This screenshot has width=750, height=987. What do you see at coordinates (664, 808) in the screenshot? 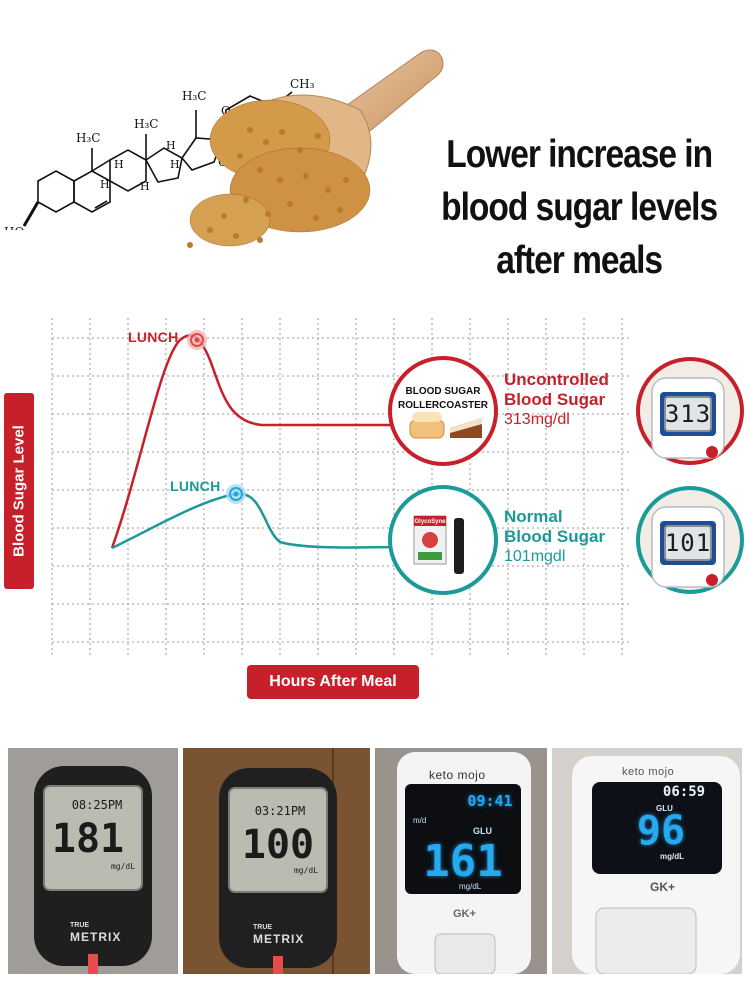
I see `meter-4-mode: GLU` at bounding box center [664, 808].